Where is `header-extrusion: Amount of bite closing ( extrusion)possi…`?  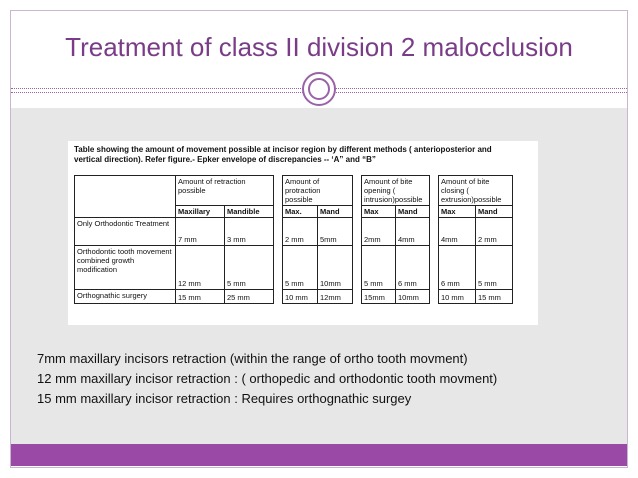 header-extrusion: Amount of bite closing ( extrusion)possi… is located at coordinates (475, 190).